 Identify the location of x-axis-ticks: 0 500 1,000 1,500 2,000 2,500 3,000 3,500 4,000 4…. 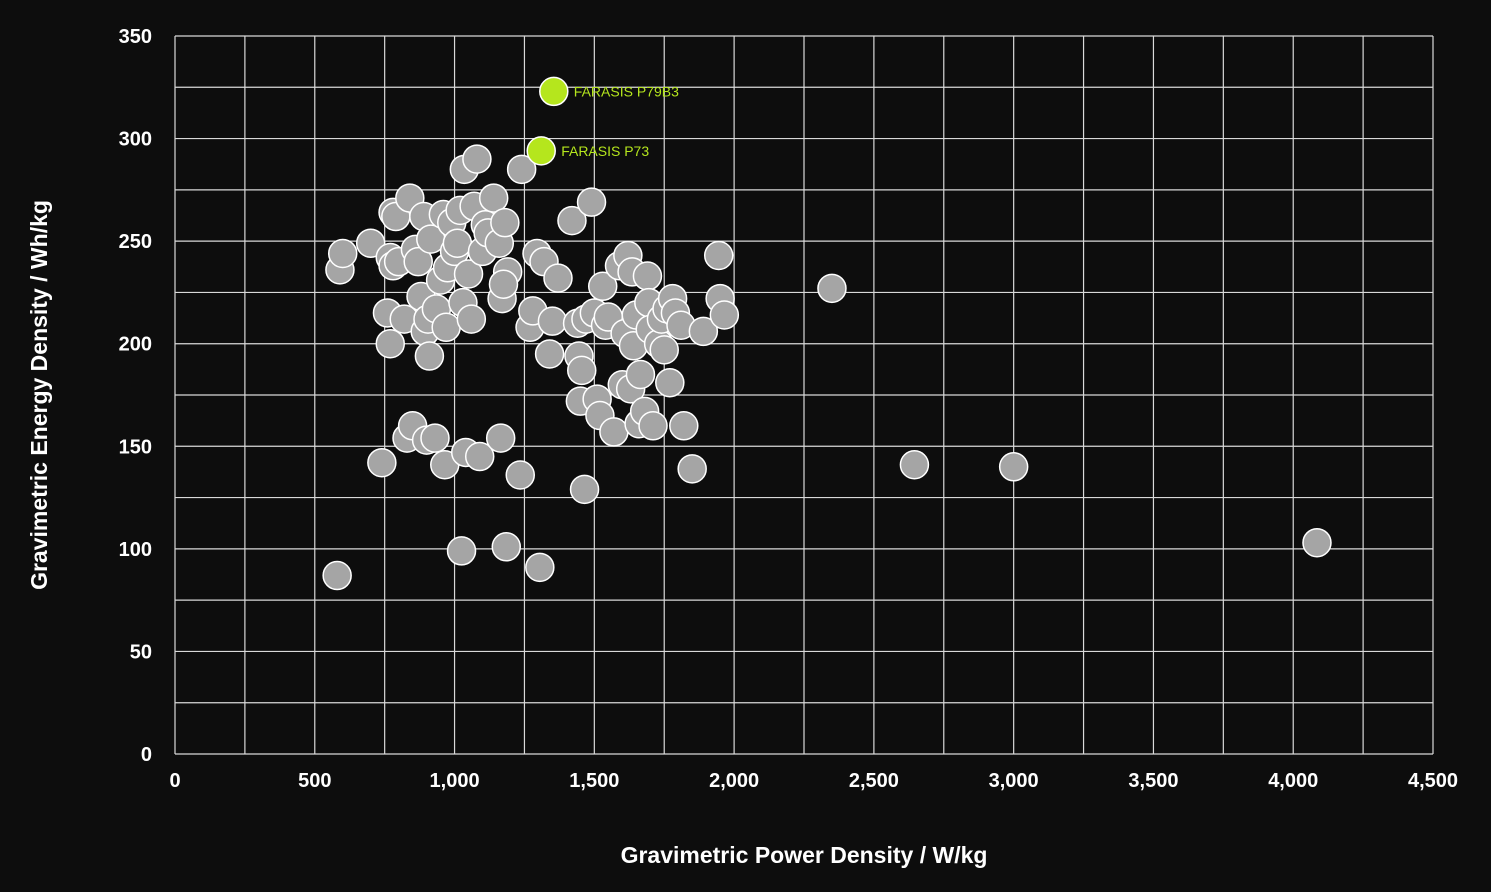
(813, 781).